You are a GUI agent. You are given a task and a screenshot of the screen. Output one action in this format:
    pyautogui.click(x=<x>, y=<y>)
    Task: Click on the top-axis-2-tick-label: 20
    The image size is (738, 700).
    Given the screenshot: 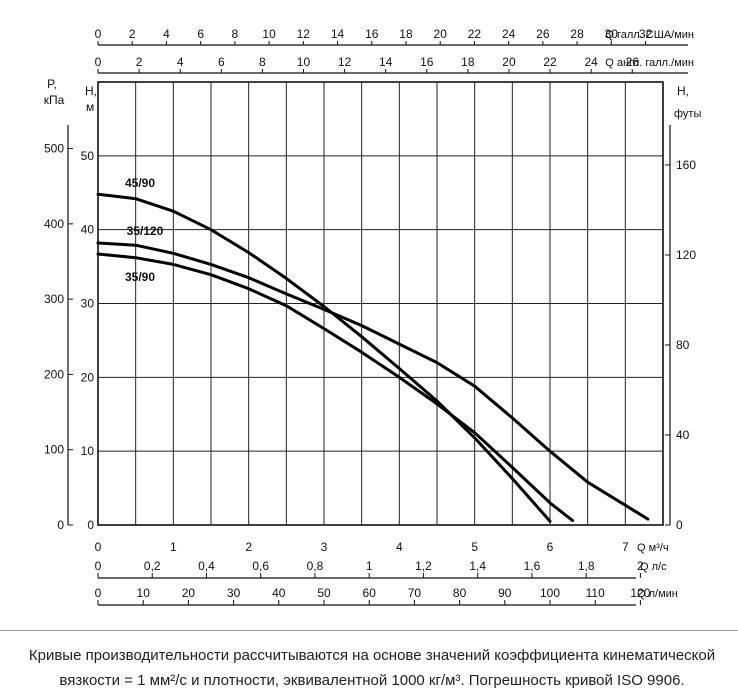 What is the action you would take?
    pyautogui.click(x=509, y=62)
    